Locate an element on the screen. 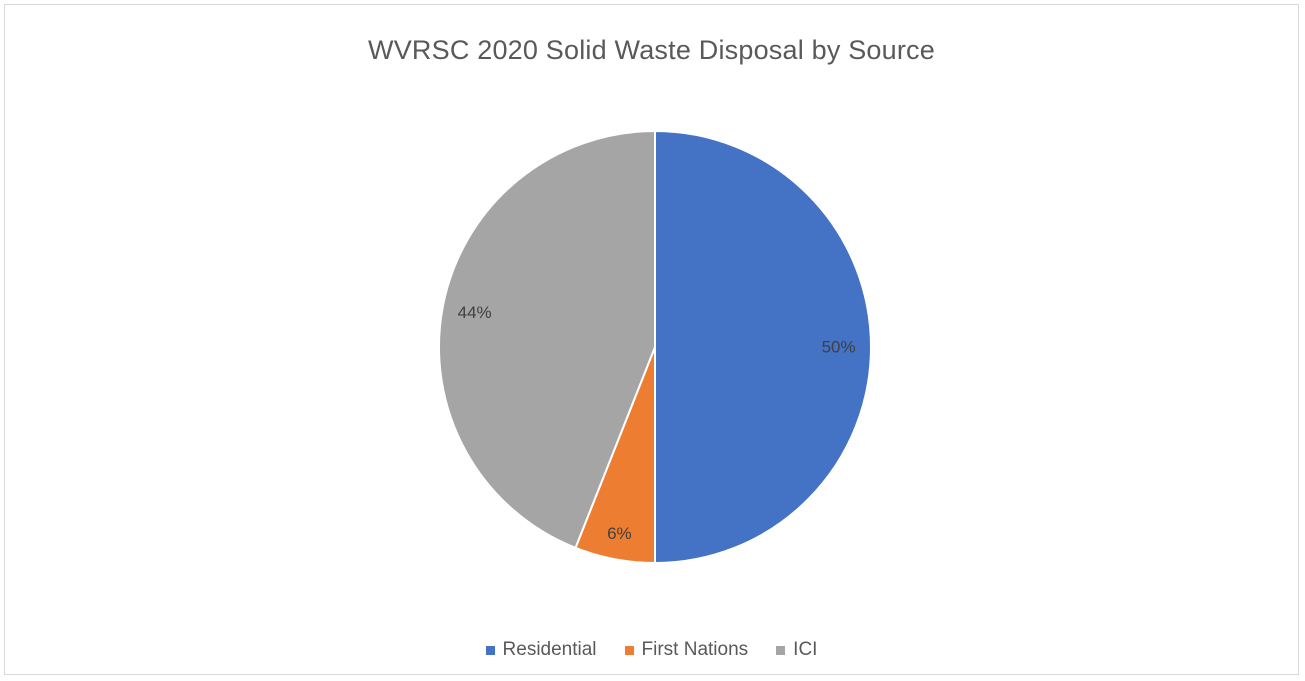  legend-item-first-nations: First Nations is located at coordinates (686, 650).